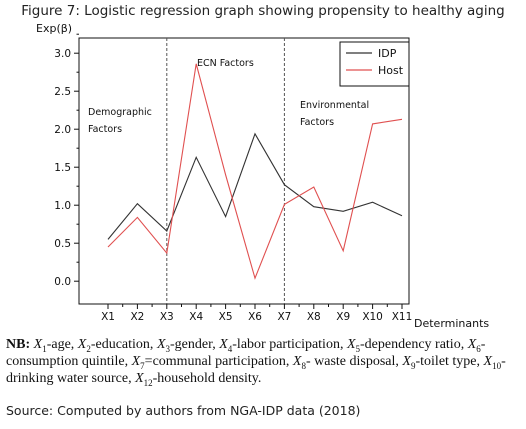 This screenshot has width=526, height=429. I want to click on x-tick-label: X6, so click(255, 317).